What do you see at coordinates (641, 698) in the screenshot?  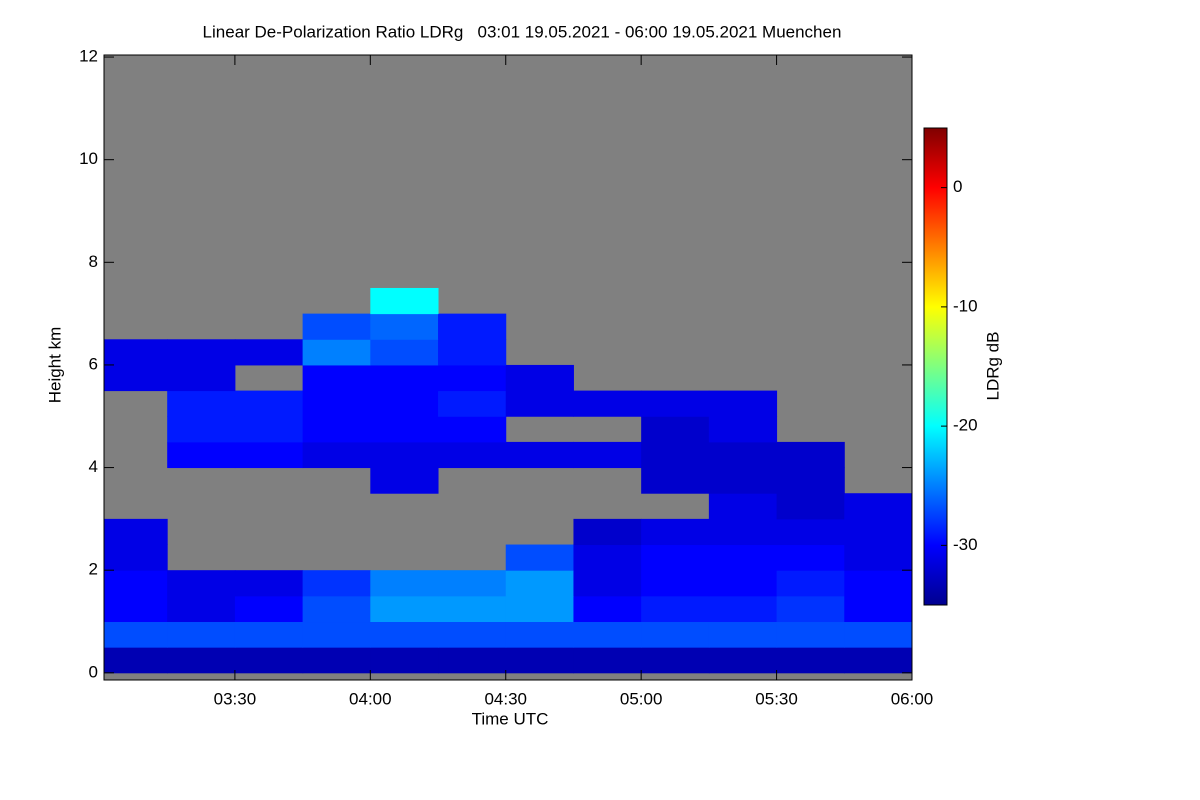 I see `x-tick-label: 05:00` at bounding box center [641, 698].